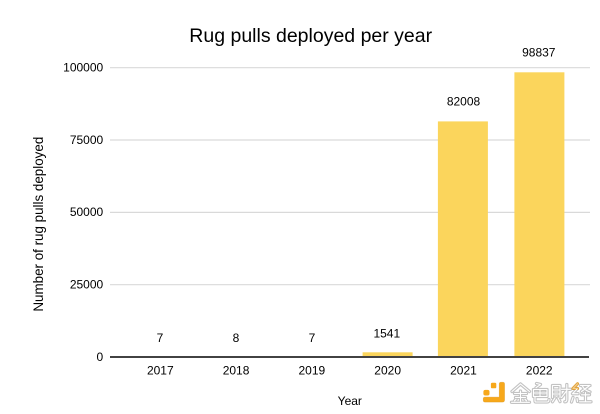 This screenshot has width=600, height=414. What do you see at coordinates (87, 140) in the screenshot?
I see `svg-text: 75000` at bounding box center [87, 140].